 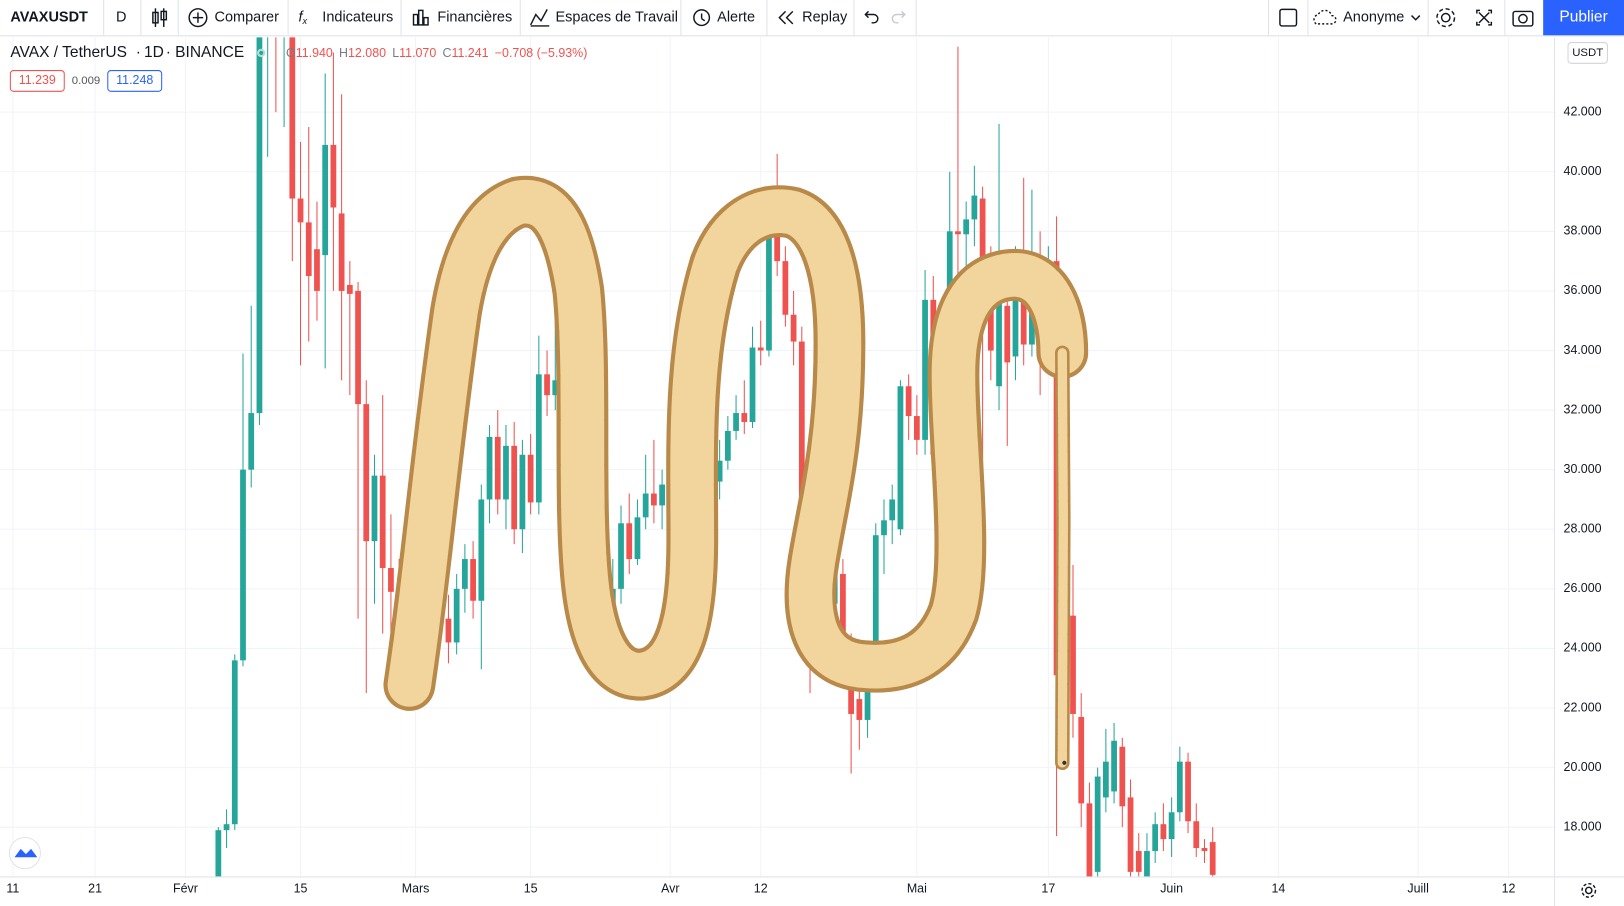 I want to click on x-tick-label: 11, so click(x=12, y=889).